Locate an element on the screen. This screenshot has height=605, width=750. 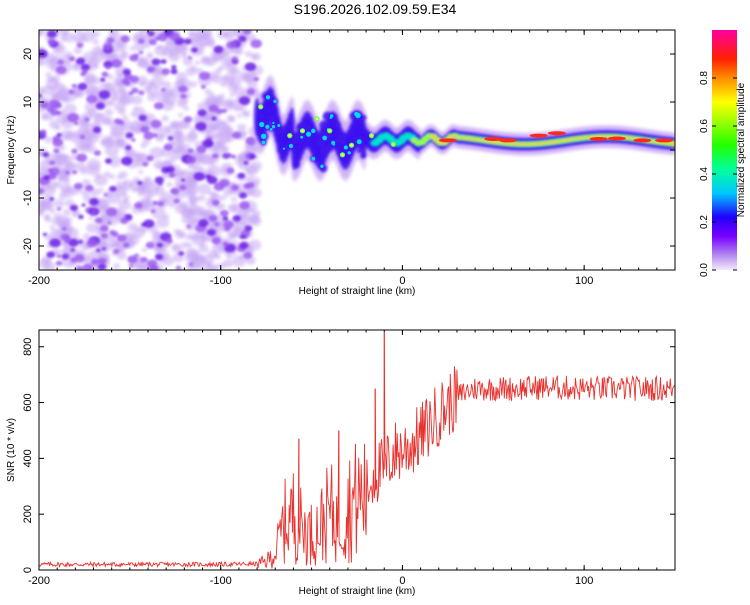
hot-spot-red is located at coordinates (664, 140).